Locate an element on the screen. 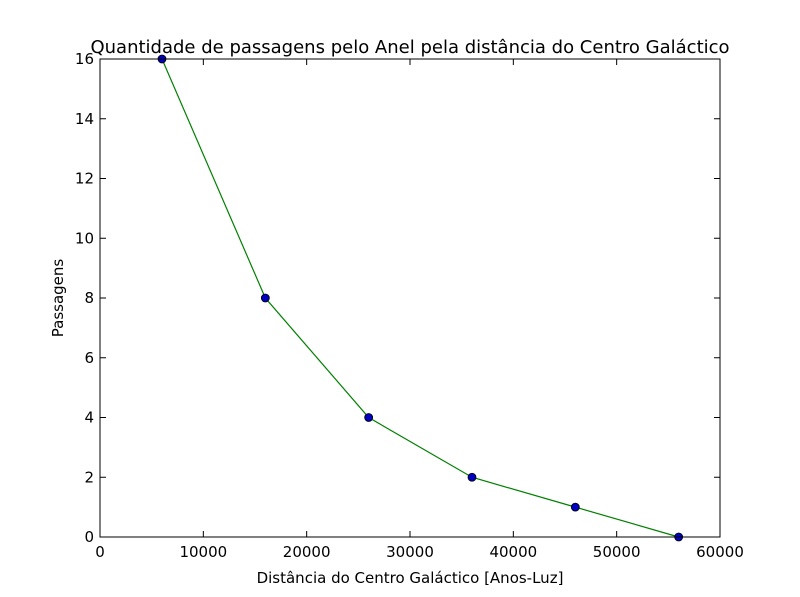 The height and width of the screenshot is (597, 800). x-tick-label: 20000 is located at coordinates (307, 552).